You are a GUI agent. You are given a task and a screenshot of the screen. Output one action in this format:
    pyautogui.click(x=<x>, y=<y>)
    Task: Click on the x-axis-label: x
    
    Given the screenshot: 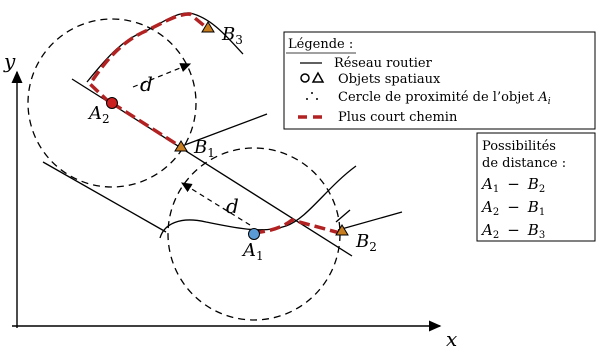 What is the action you would take?
    pyautogui.click(x=451, y=339)
    